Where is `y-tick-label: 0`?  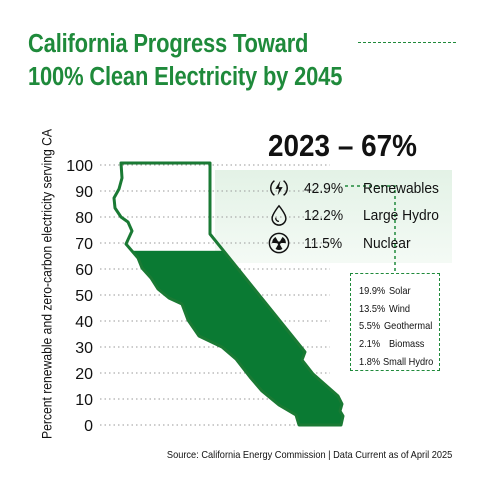
y-tick-label: 0 is located at coordinates (88, 426).